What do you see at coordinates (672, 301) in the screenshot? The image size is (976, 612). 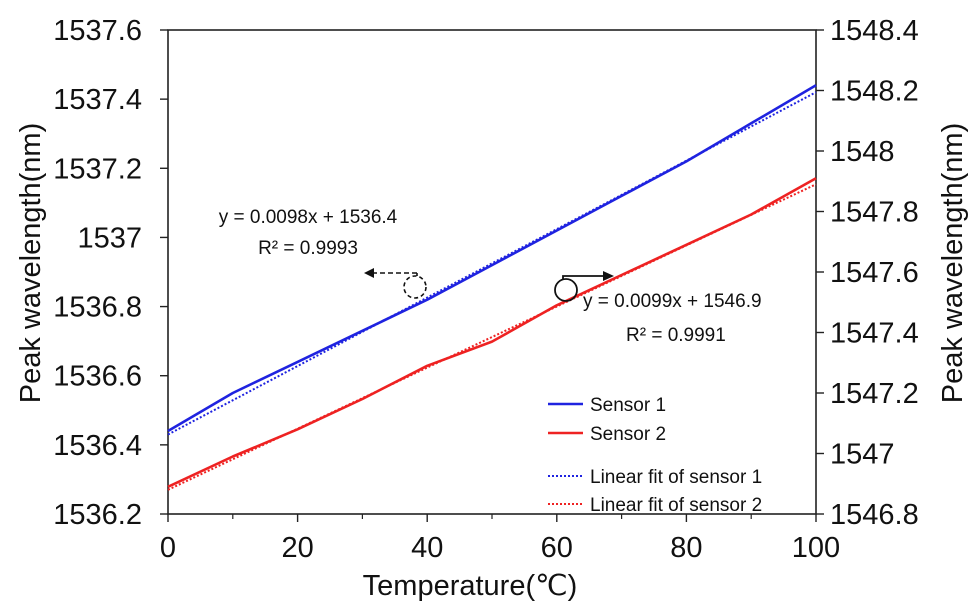 I see `fit2-equation: y = 0.0099x + 1546.9` at bounding box center [672, 301].